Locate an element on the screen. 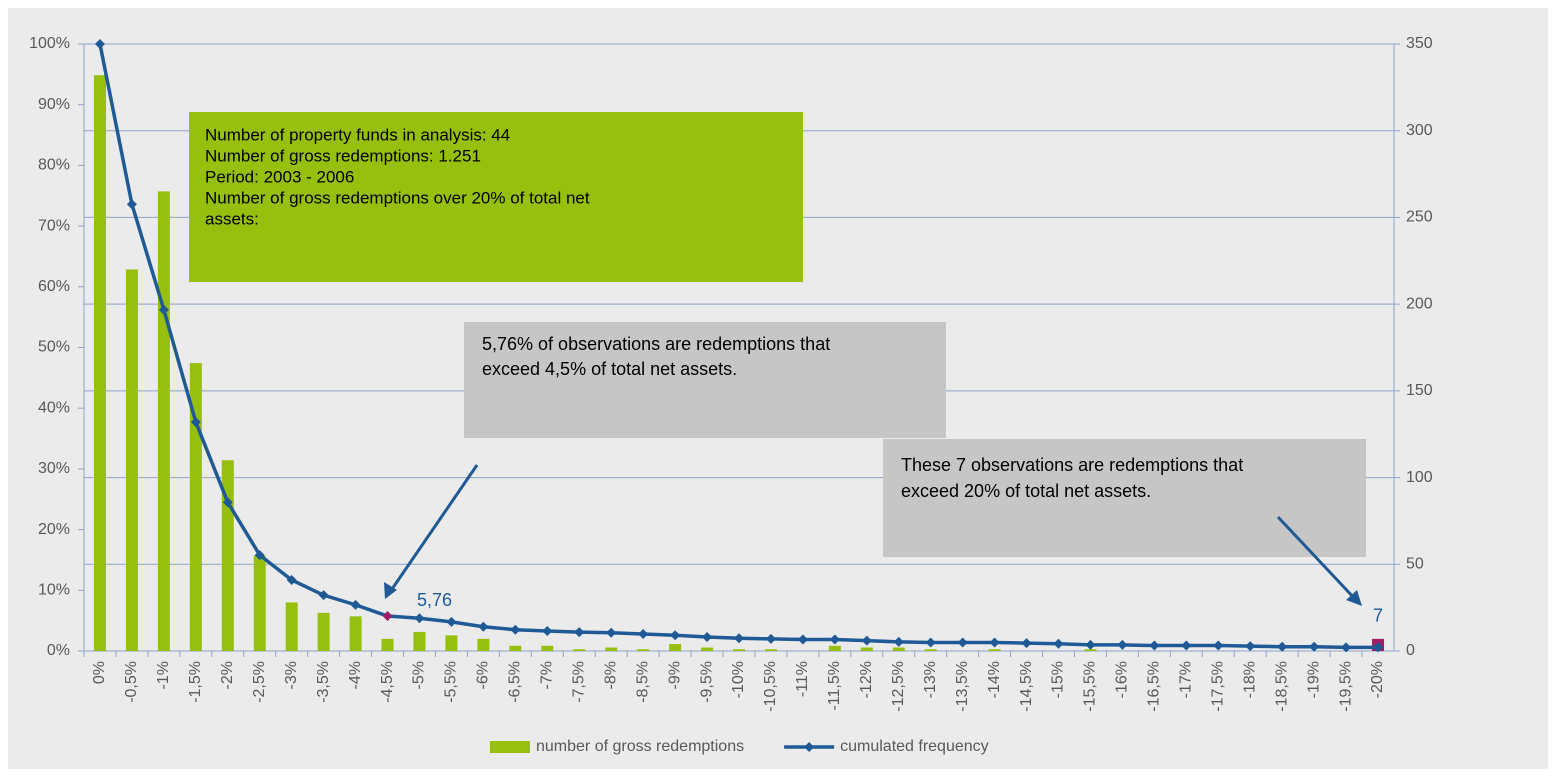  x-tick-label: -12,5% is located at coordinates (898, 686).